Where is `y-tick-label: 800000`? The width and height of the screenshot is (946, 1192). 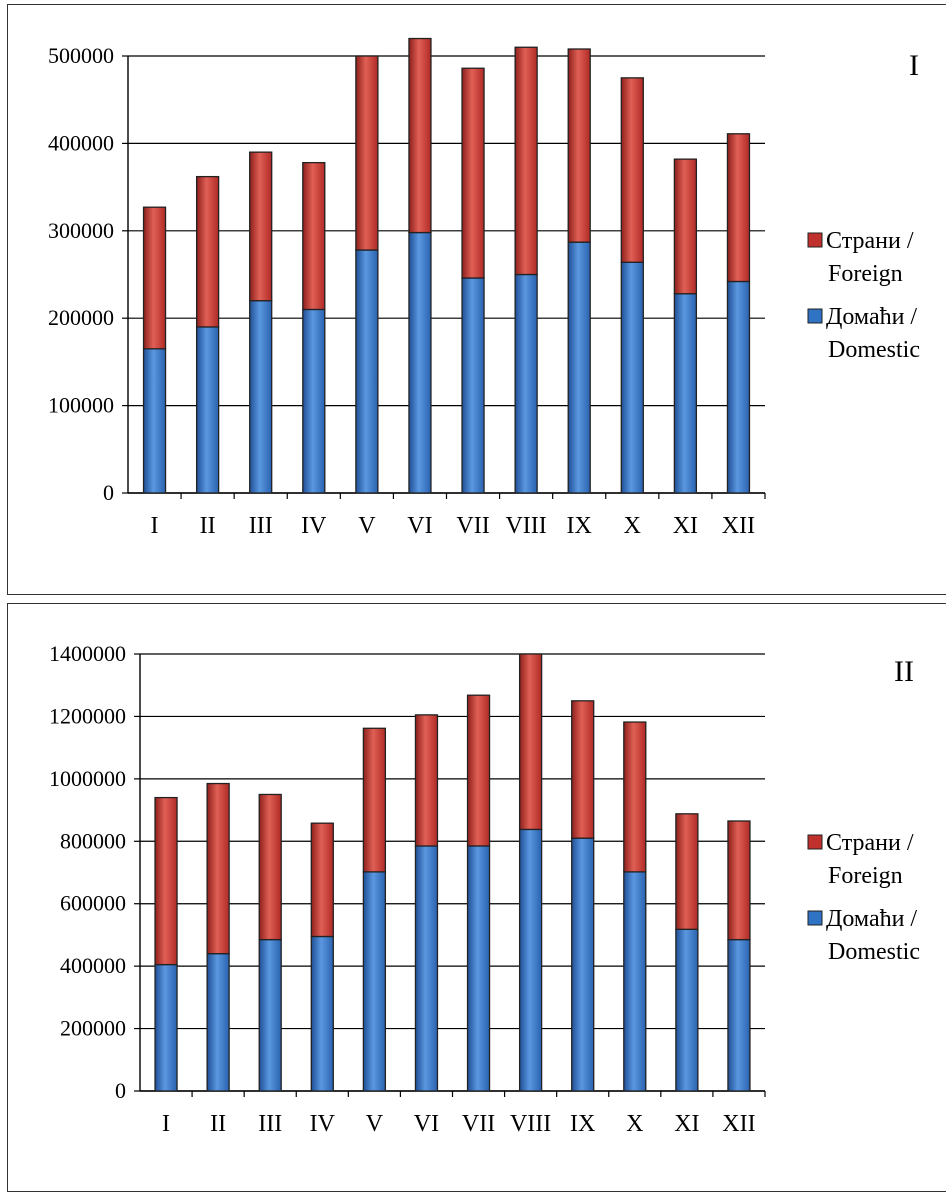 y-tick-label: 800000 is located at coordinates (93, 840).